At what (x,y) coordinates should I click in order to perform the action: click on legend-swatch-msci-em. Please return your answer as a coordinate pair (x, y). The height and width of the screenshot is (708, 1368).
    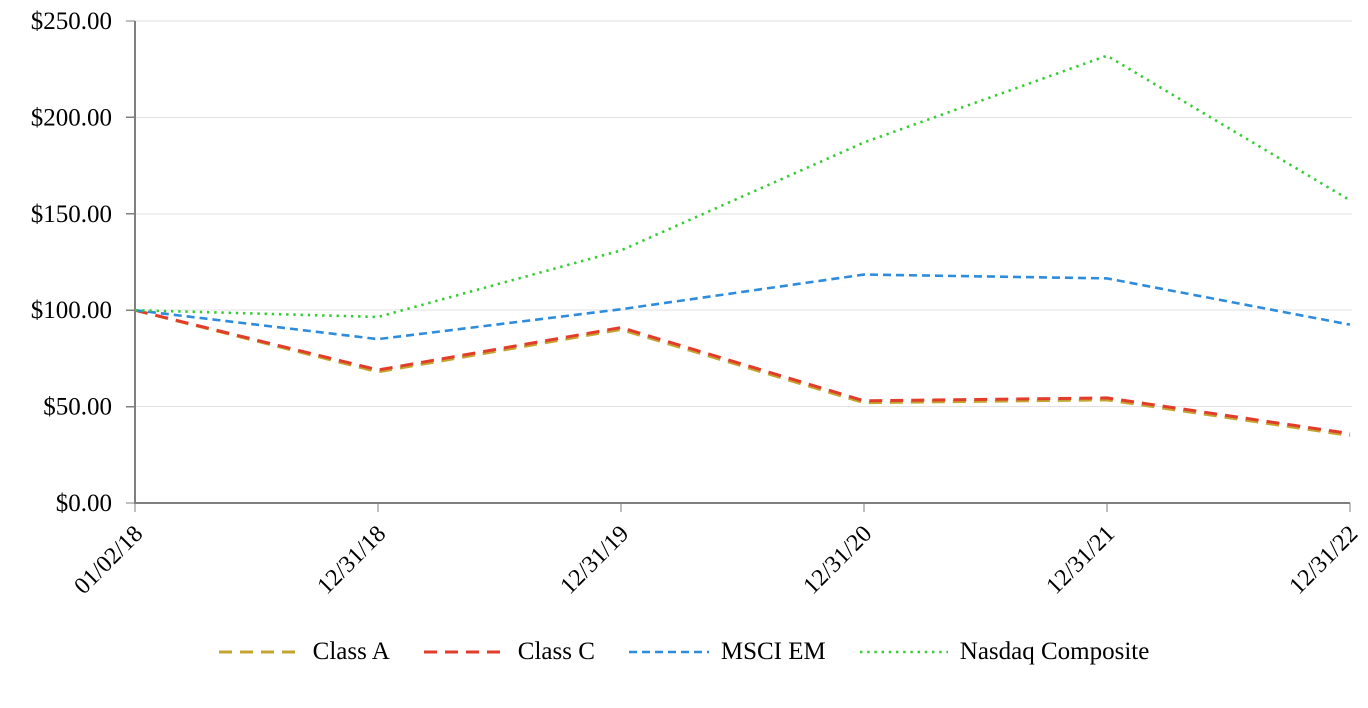
    Looking at the image, I should click on (668, 652).